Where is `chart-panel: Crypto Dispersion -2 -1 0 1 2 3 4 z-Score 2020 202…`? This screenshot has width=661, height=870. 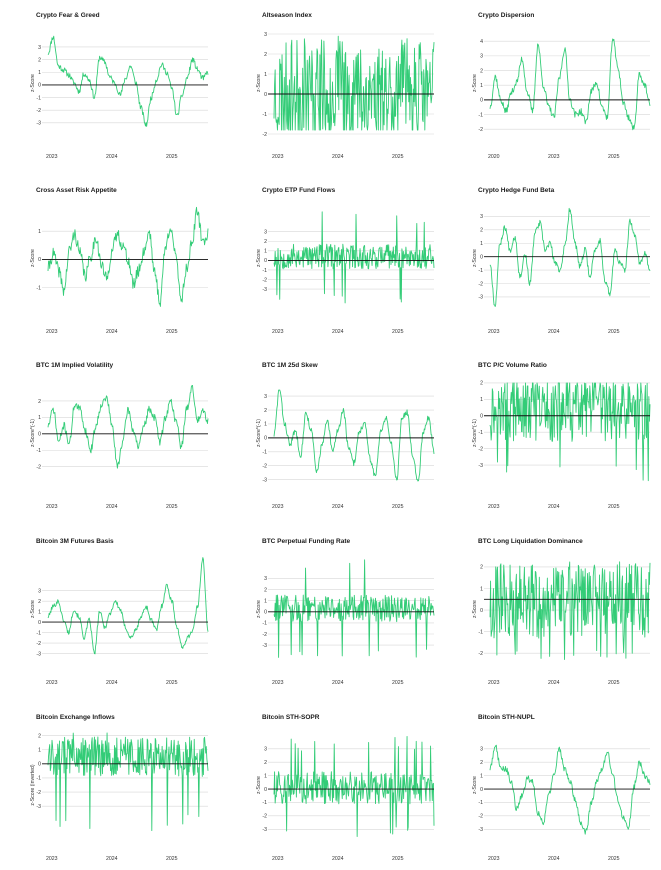
chart-panel: Crypto Dispersion -2 -1 0 1 2 3 4 z-Score 2020 202… is located at coordinates (566, 88).